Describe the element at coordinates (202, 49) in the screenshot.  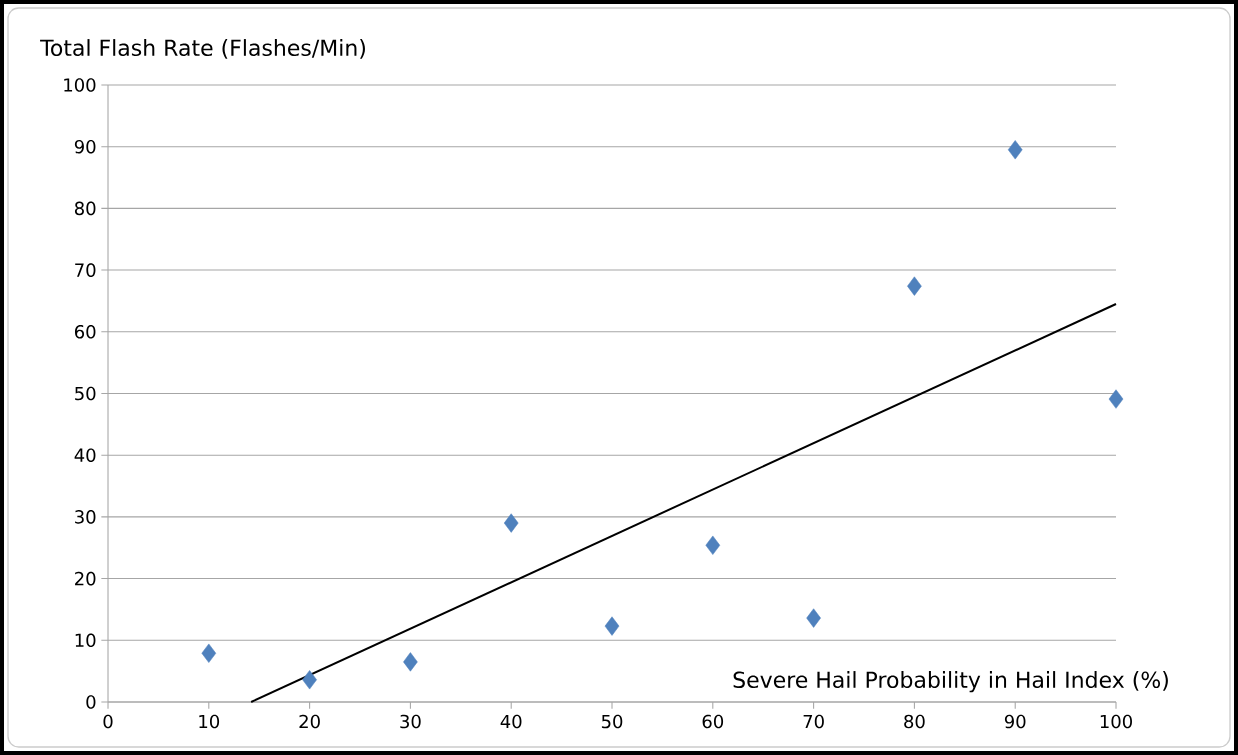
I see `y-axis-title: Total Flash Rate (Flashes/Min)` at that location.